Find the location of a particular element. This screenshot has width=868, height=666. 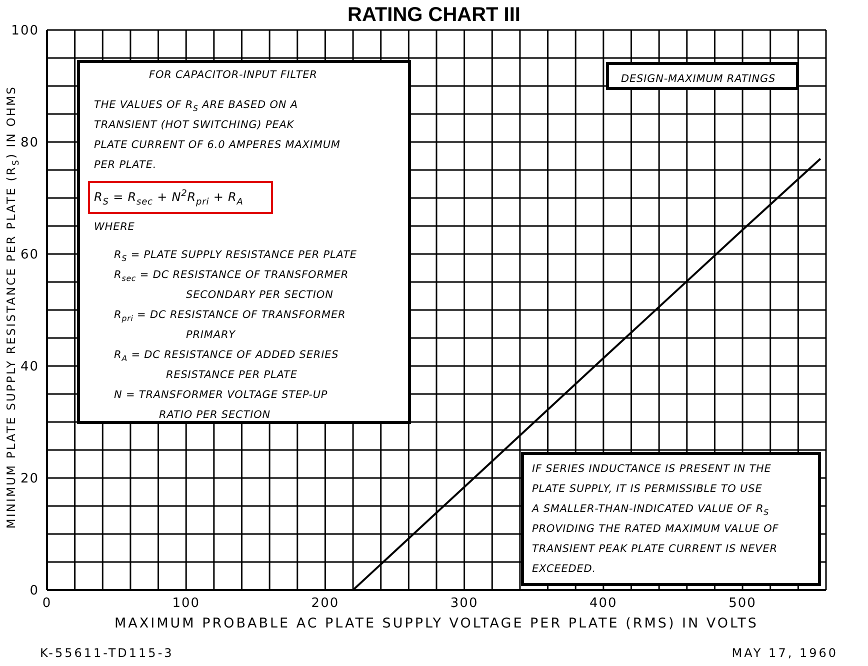

x-axis-title: MAXIMUM PROBABLE AC PLATE SUPPLY VOLTAGE PER PLATE (RMS) IN VOLTS is located at coordinates (436, 624).